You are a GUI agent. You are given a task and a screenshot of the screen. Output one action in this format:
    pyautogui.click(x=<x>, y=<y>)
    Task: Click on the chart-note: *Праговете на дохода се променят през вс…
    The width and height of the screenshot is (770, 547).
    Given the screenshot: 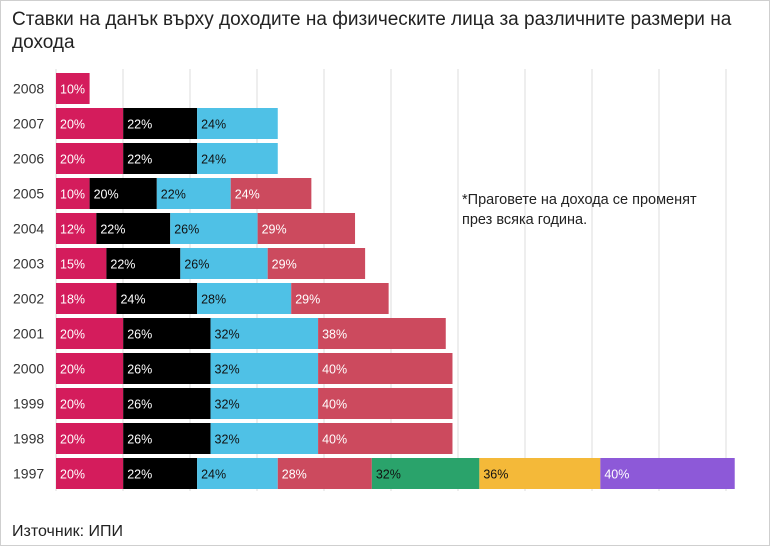 What is the action you would take?
    pyautogui.click(x=579, y=210)
    